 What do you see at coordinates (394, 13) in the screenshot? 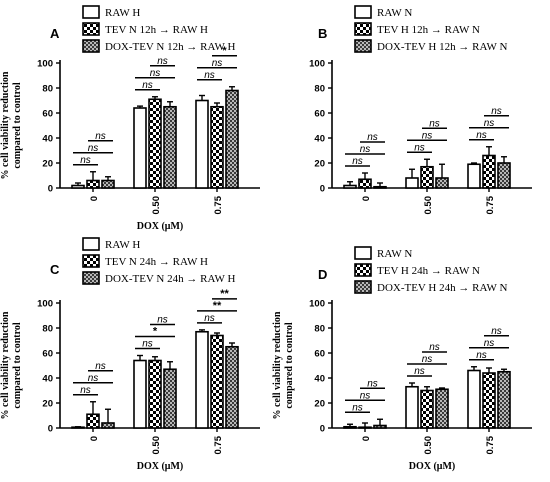
I see `legend-entry: RAW N` at bounding box center [394, 13].